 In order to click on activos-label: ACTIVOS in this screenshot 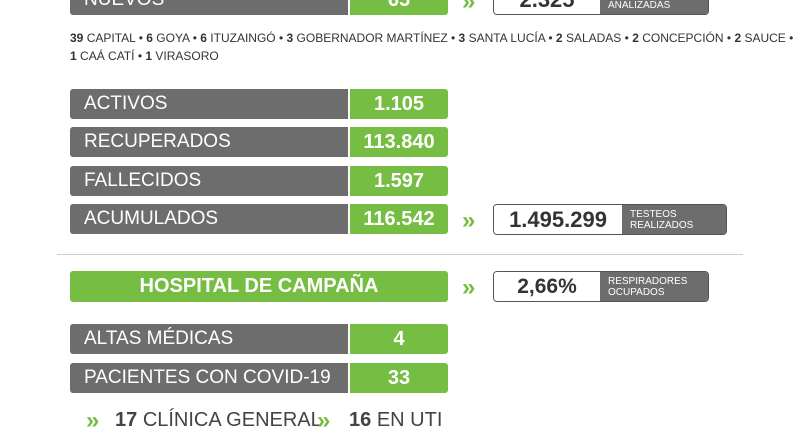, I will do `click(209, 104)`.